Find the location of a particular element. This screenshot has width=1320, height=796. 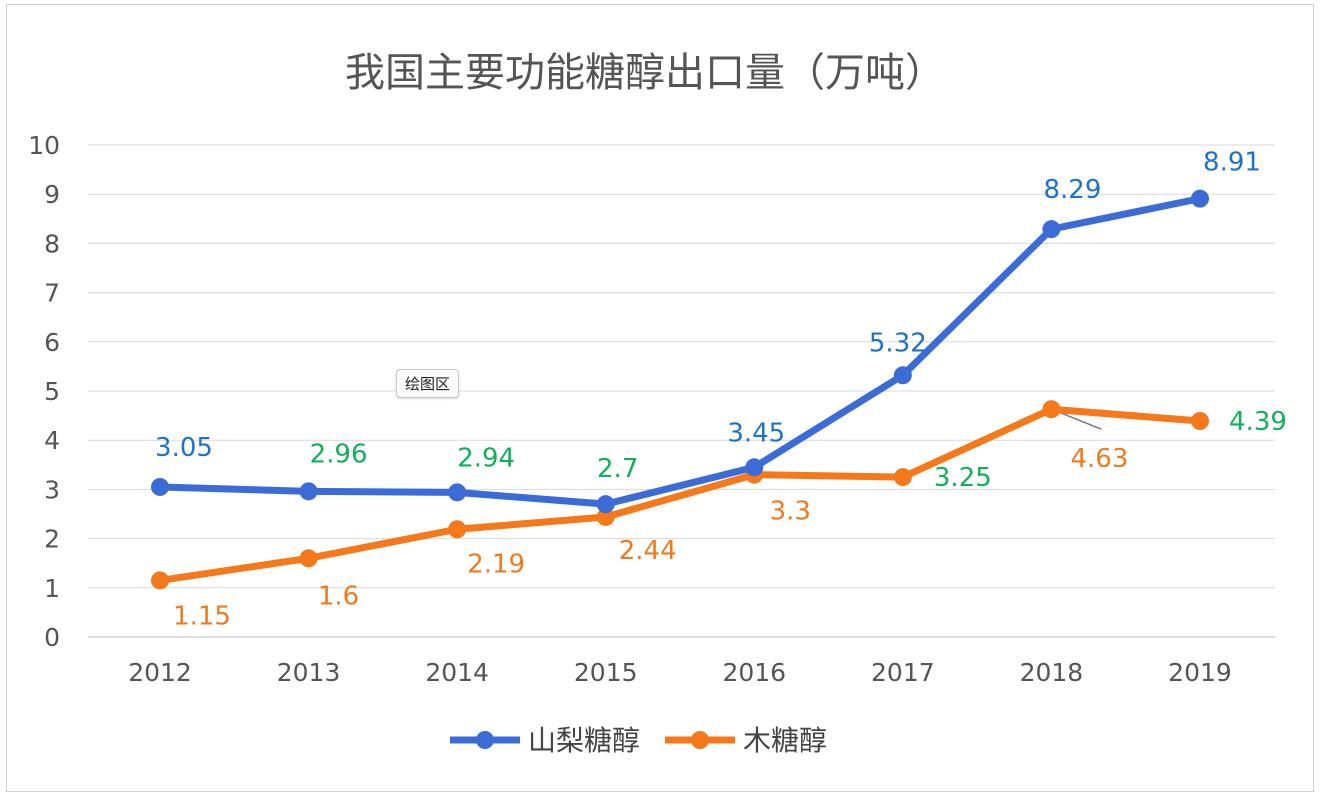

data-label: 8.91 is located at coordinates (1232, 163).